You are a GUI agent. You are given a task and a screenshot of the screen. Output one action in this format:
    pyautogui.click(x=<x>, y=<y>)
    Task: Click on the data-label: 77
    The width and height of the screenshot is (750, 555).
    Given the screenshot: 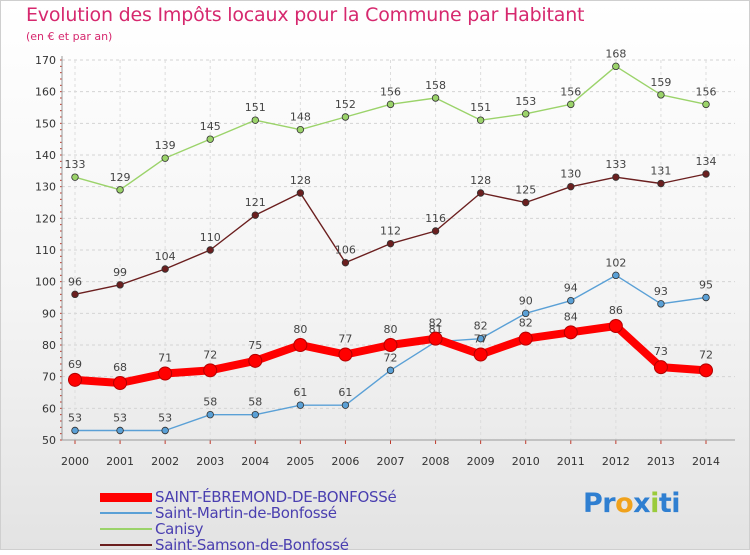 What is the action you would take?
    pyautogui.click(x=481, y=339)
    